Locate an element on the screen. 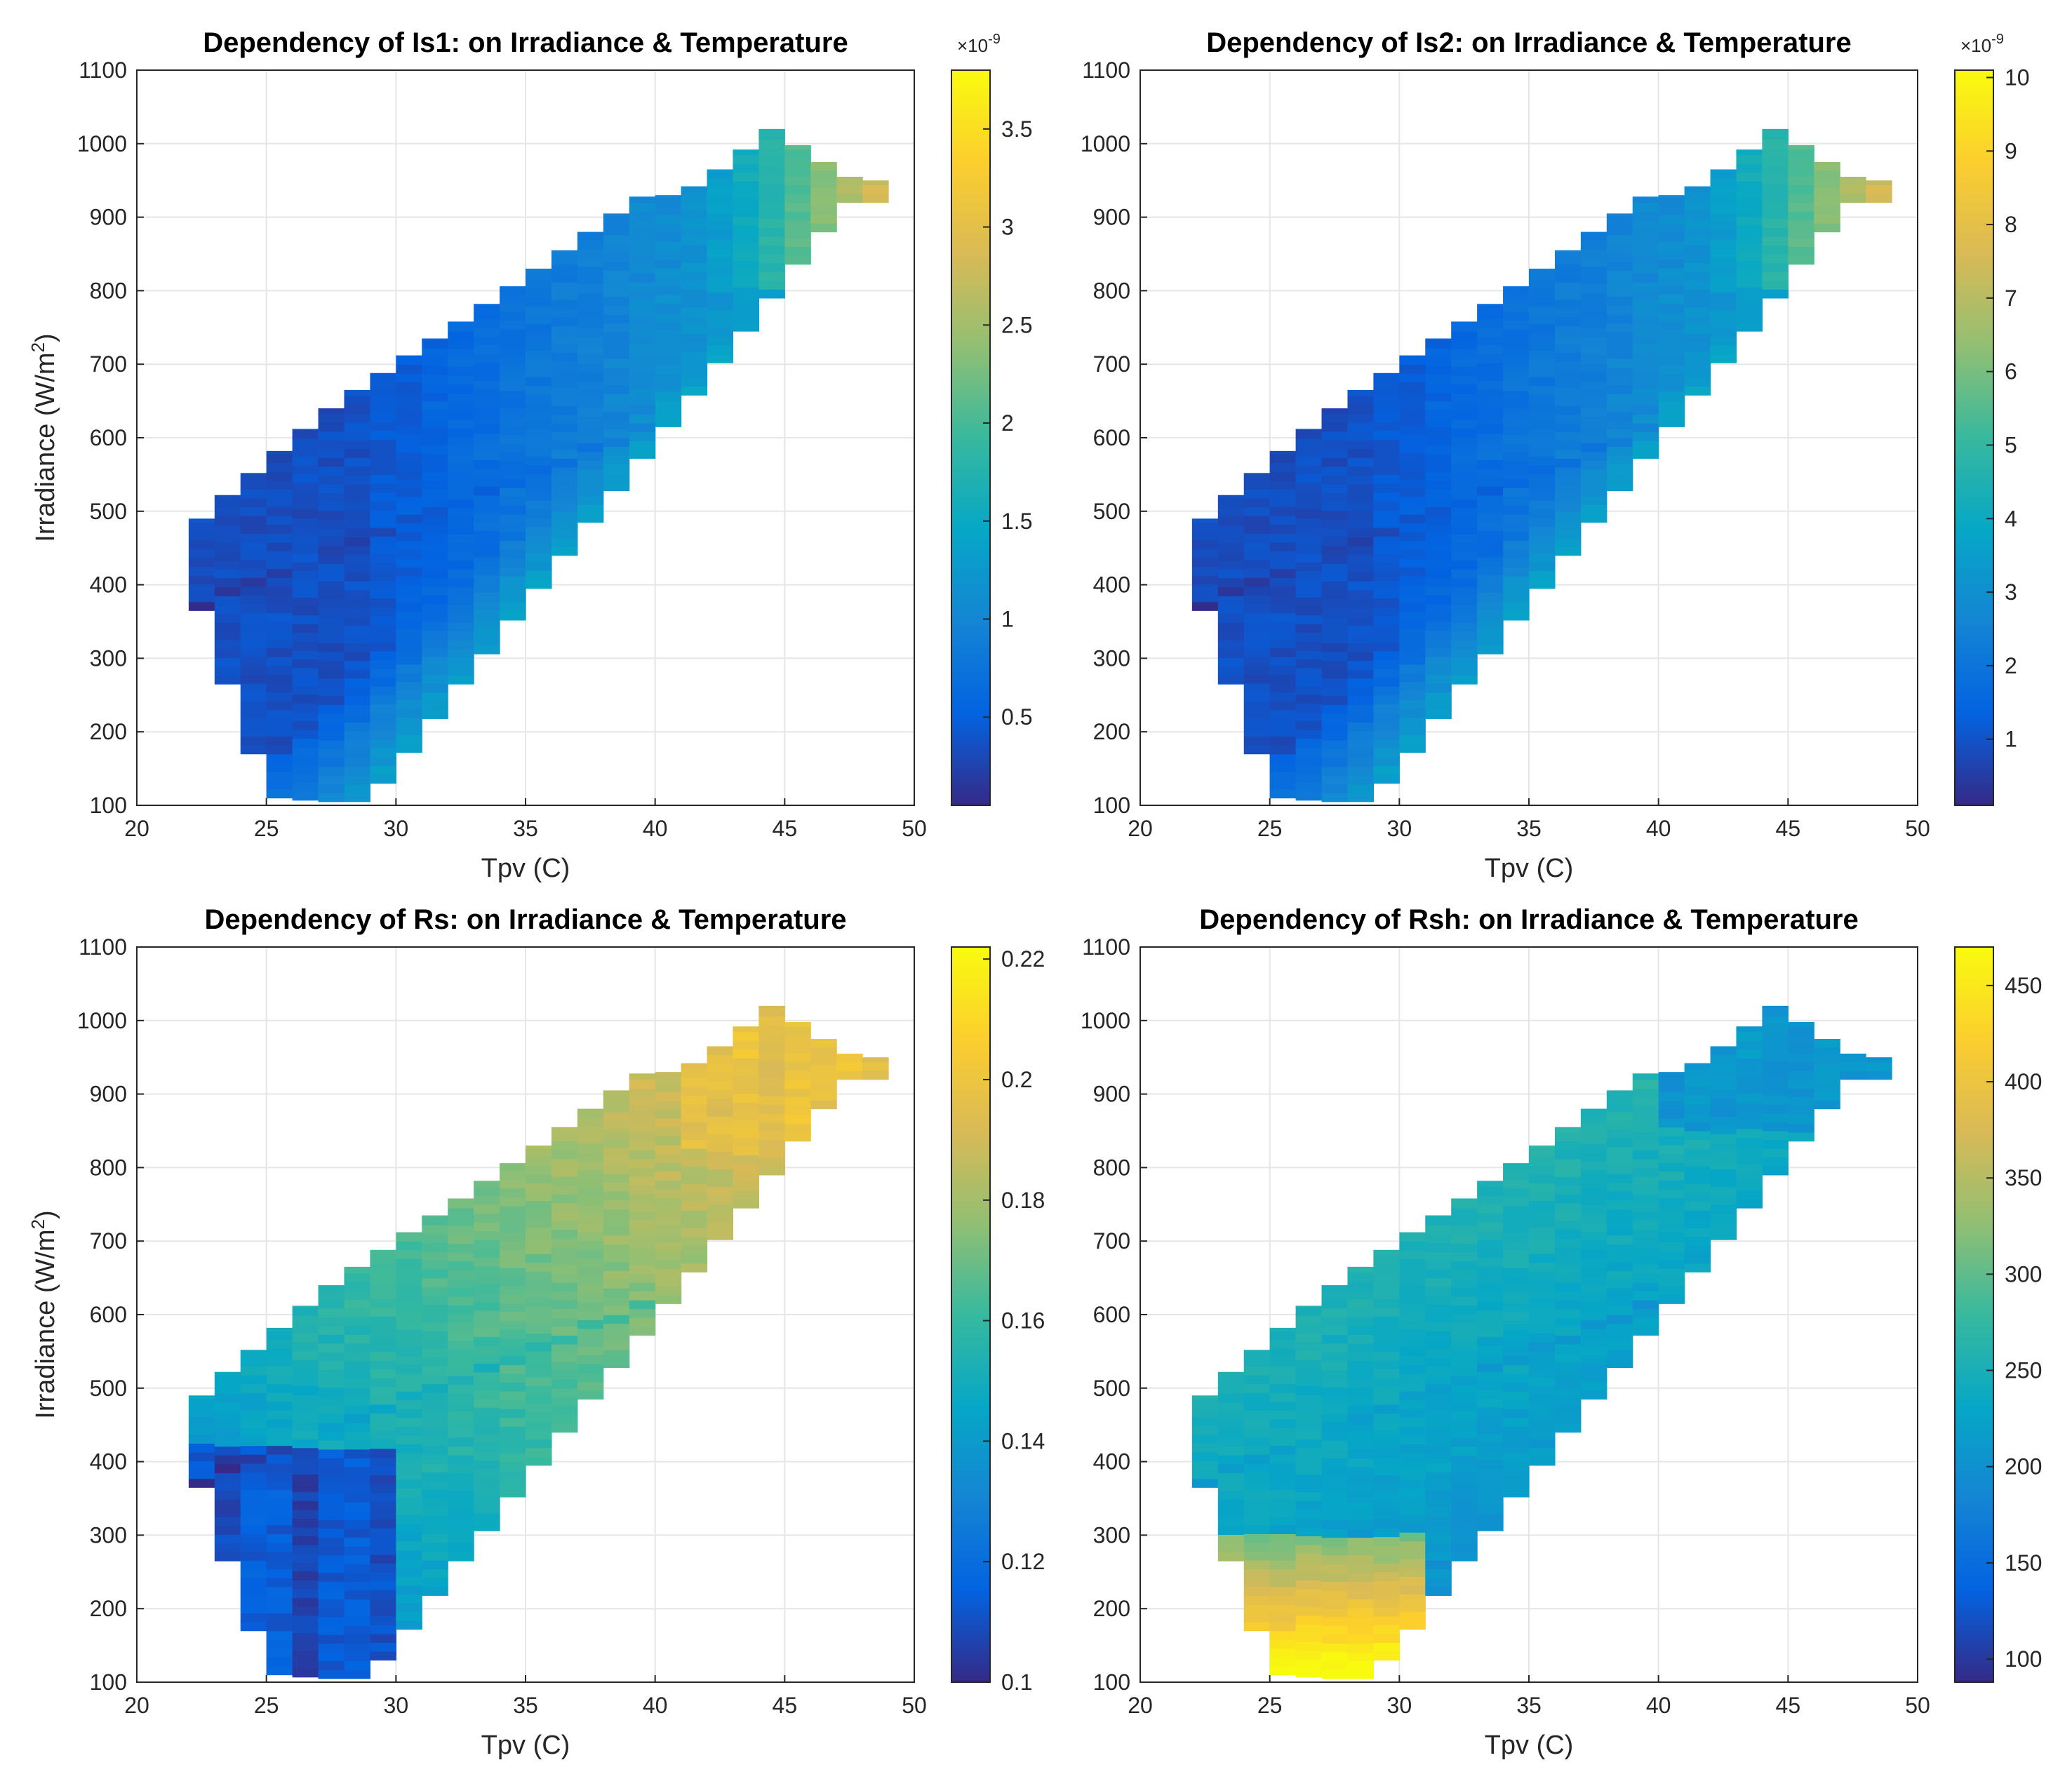 The image size is (2072, 1786). y-tick-label: 1000 is located at coordinates (1105, 1021).